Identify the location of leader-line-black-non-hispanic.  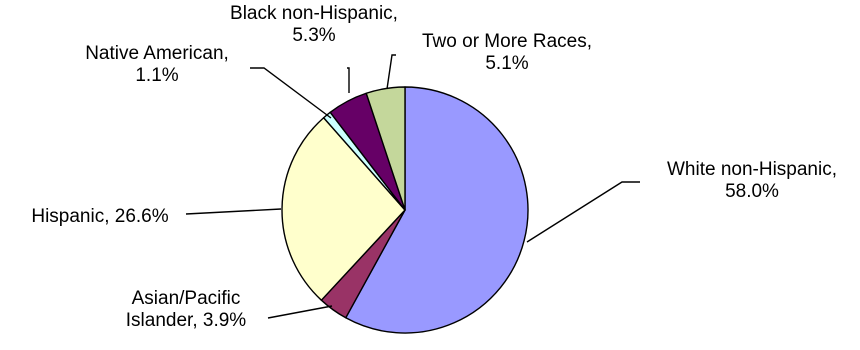
(348, 80).